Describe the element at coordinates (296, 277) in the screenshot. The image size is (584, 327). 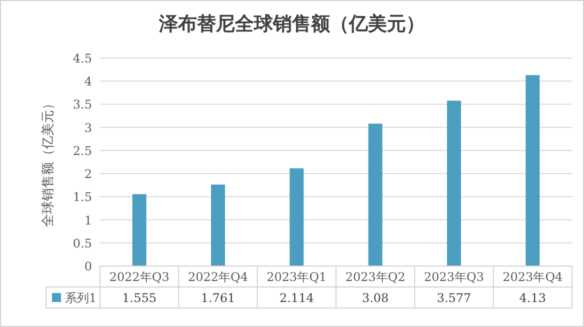
I see `x-tick-label: 2023年Q1` at that location.